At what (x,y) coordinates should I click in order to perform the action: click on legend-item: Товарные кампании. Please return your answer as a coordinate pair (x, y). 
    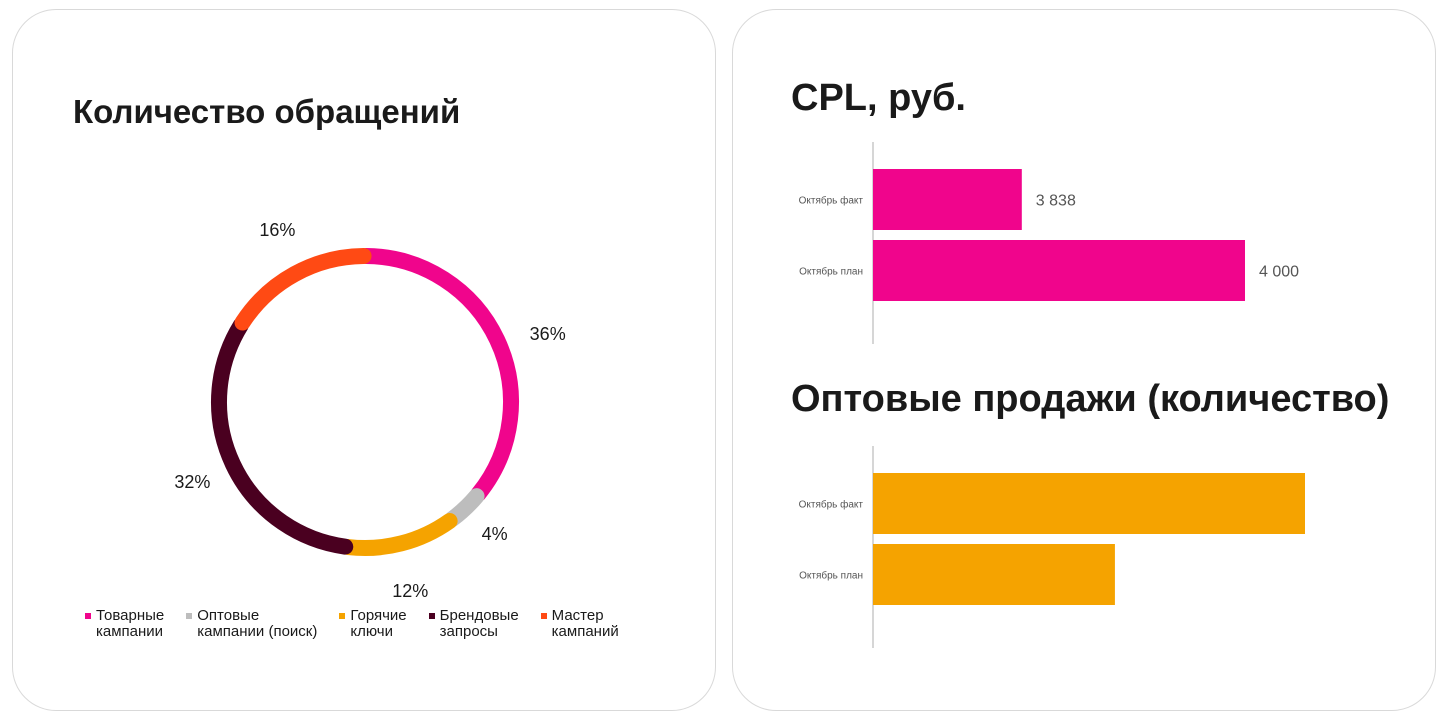
    Looking at the image, I should click on (124, 624).